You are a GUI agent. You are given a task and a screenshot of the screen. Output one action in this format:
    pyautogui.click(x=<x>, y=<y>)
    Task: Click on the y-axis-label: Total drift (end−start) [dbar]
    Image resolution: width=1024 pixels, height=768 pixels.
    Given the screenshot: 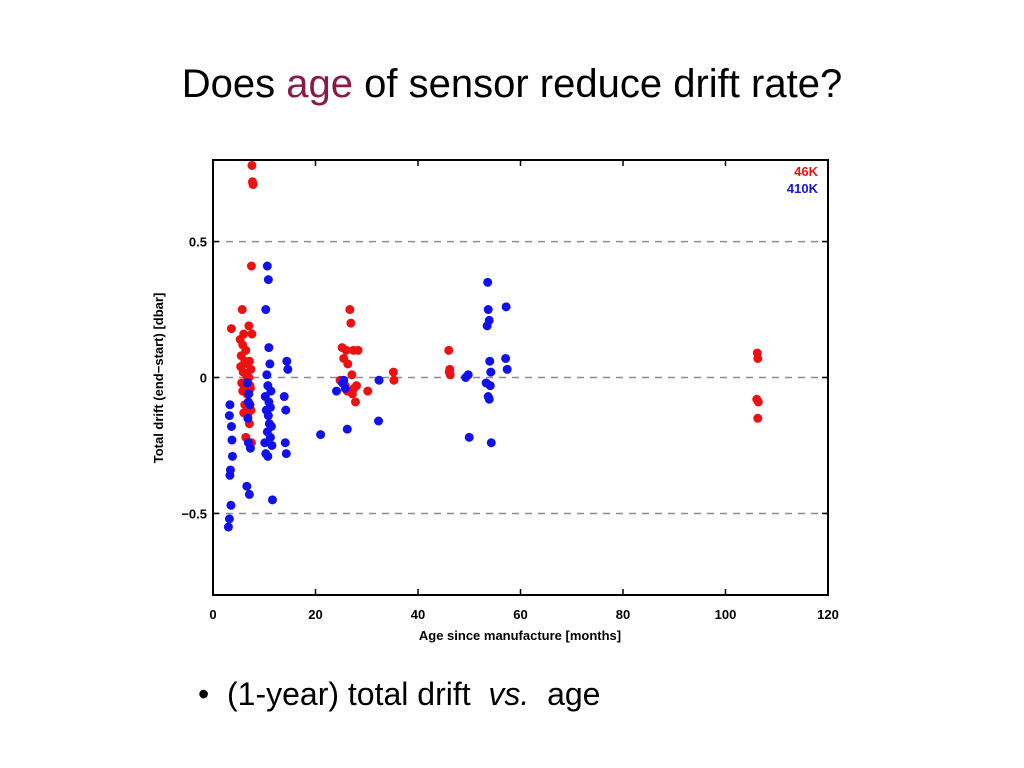 What is the action you would take?
    pyautogui.click(x=158, y=378)
    